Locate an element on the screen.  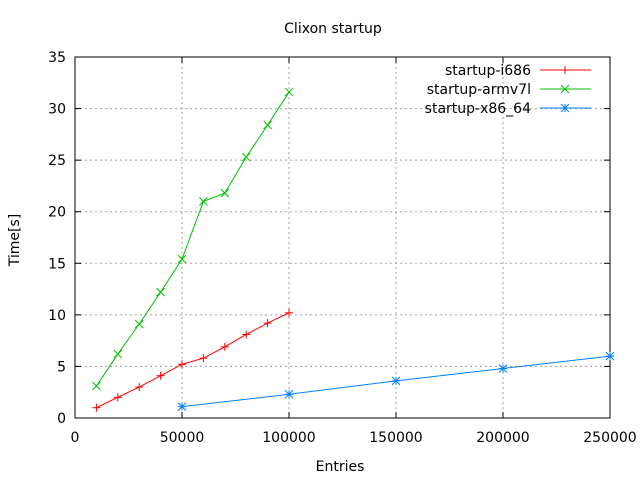
legend: startup-i686 startup-armv7l startup-x86_64 is located at coordinates (508, 90).